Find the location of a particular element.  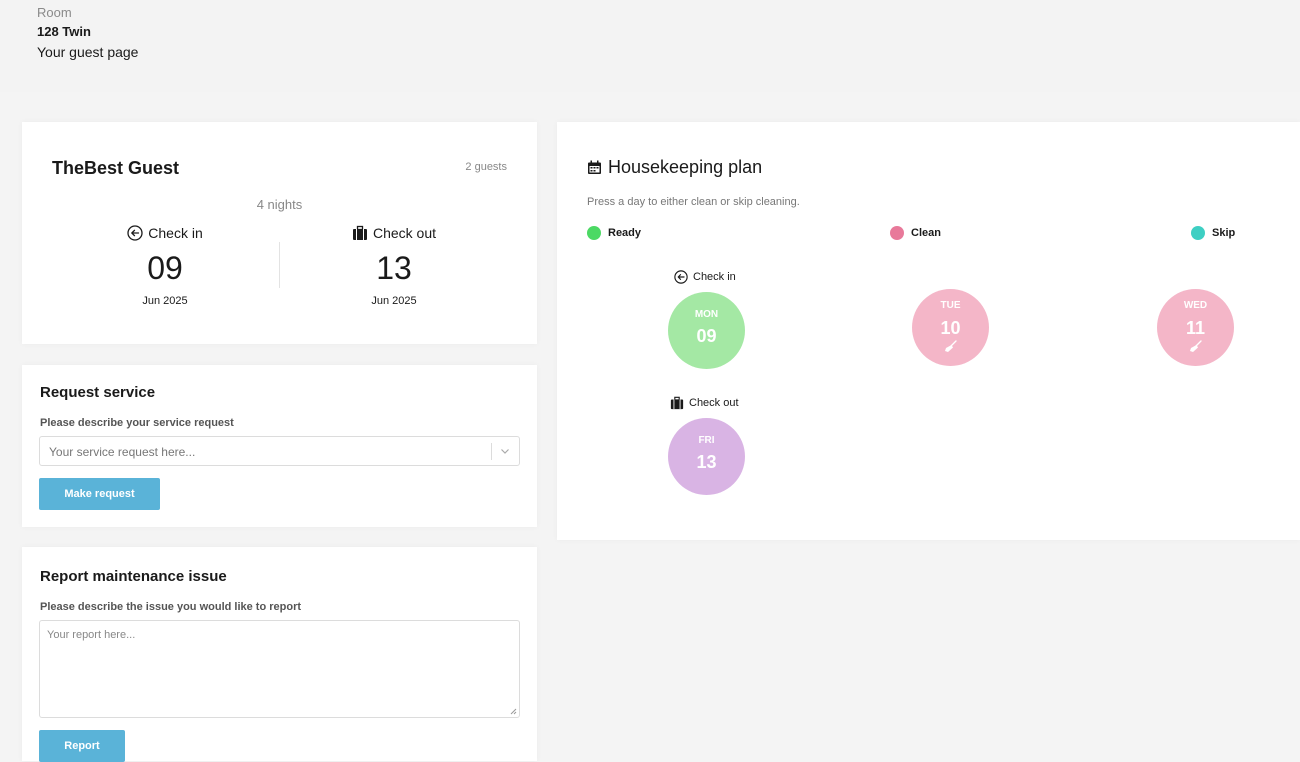

housekeeping-title-text: Housekeeping plan is located at coordinates (685, 167).